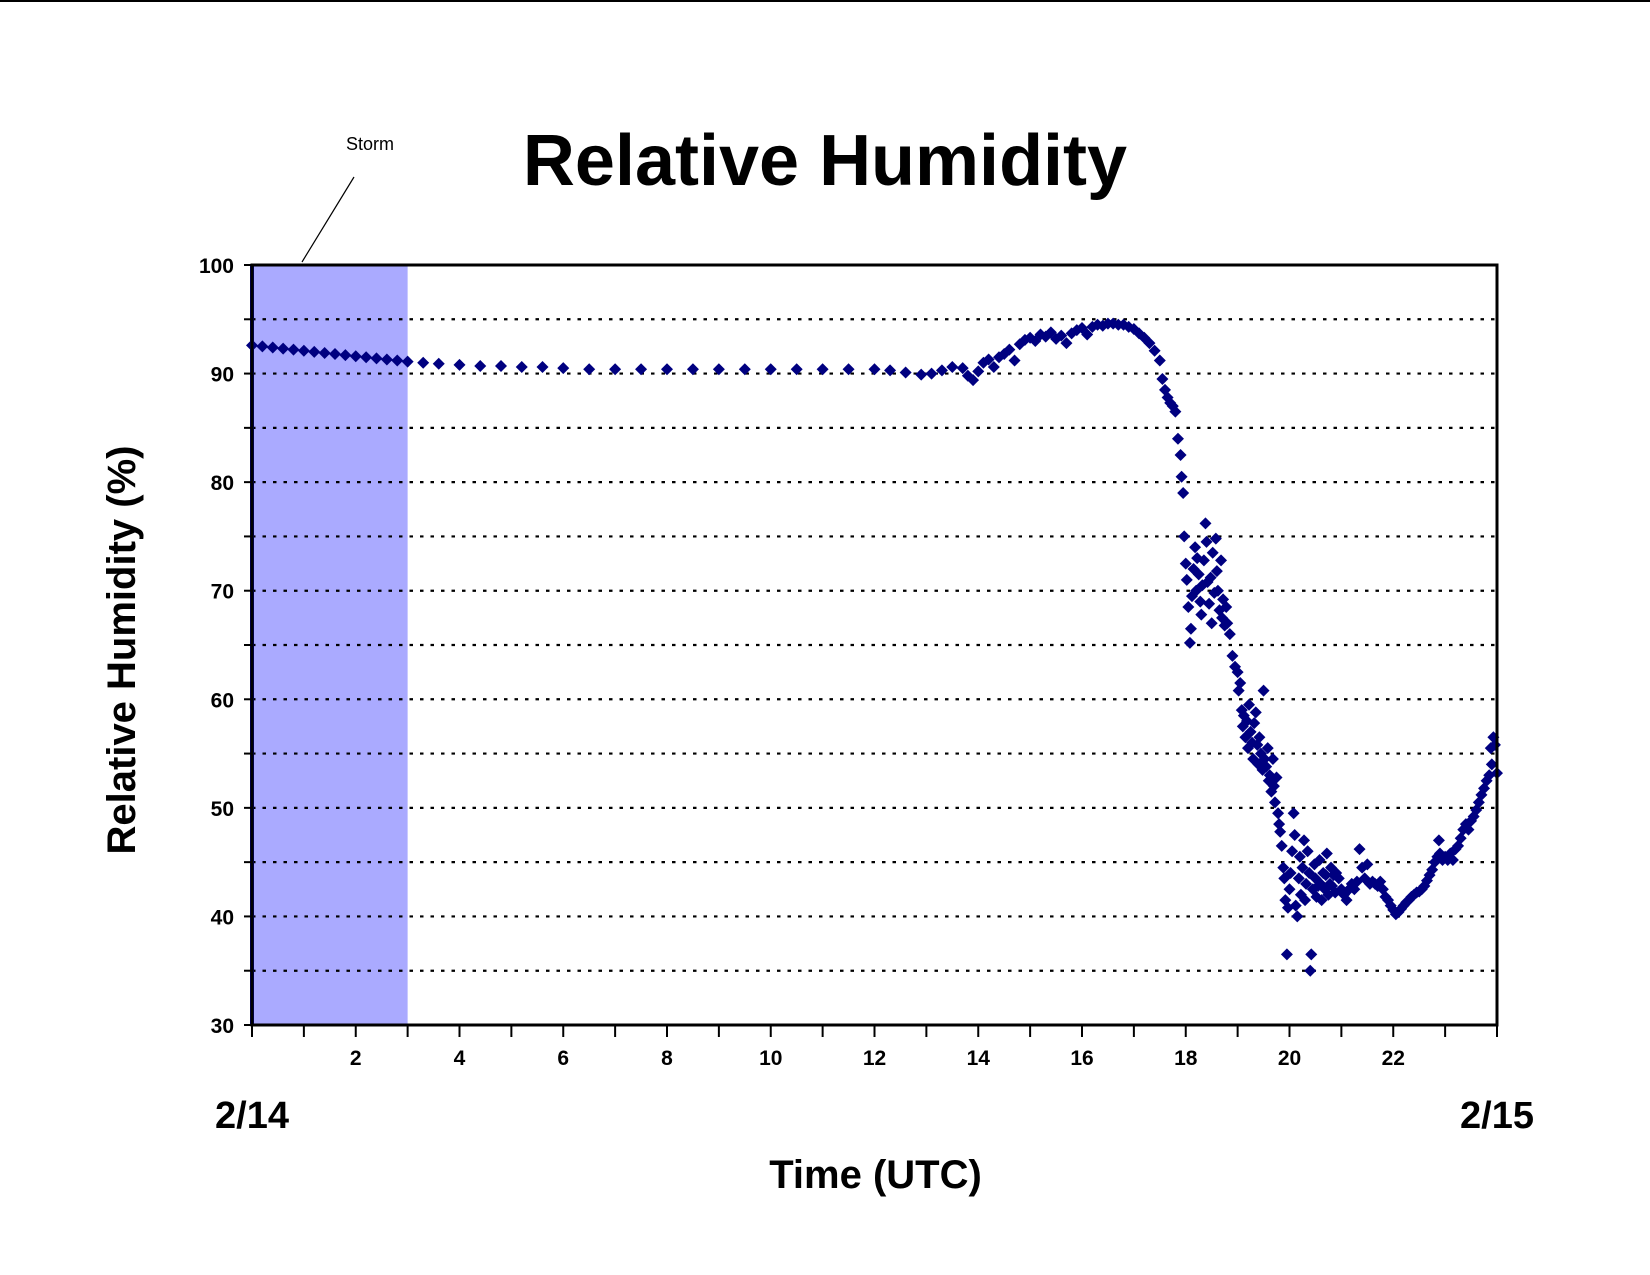 This screenshot has height=1275, width=1650. Describe the element at coordinates (356, 1058) in the screenshot. I see `x-tick-label: 2` at that location.